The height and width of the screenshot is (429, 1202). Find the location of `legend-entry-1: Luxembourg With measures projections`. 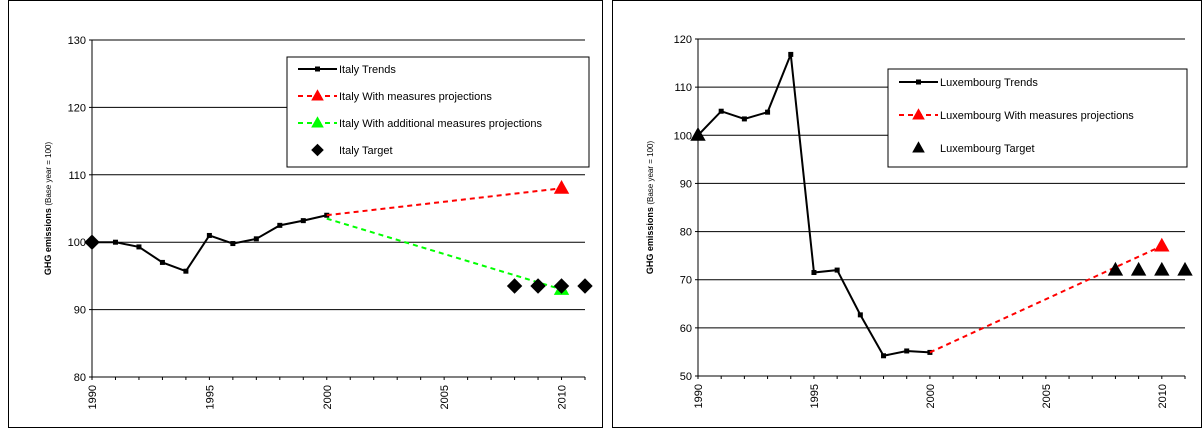

legend-entry-1: Luxembourg With measures projections is located at coordinates (1037, 116).